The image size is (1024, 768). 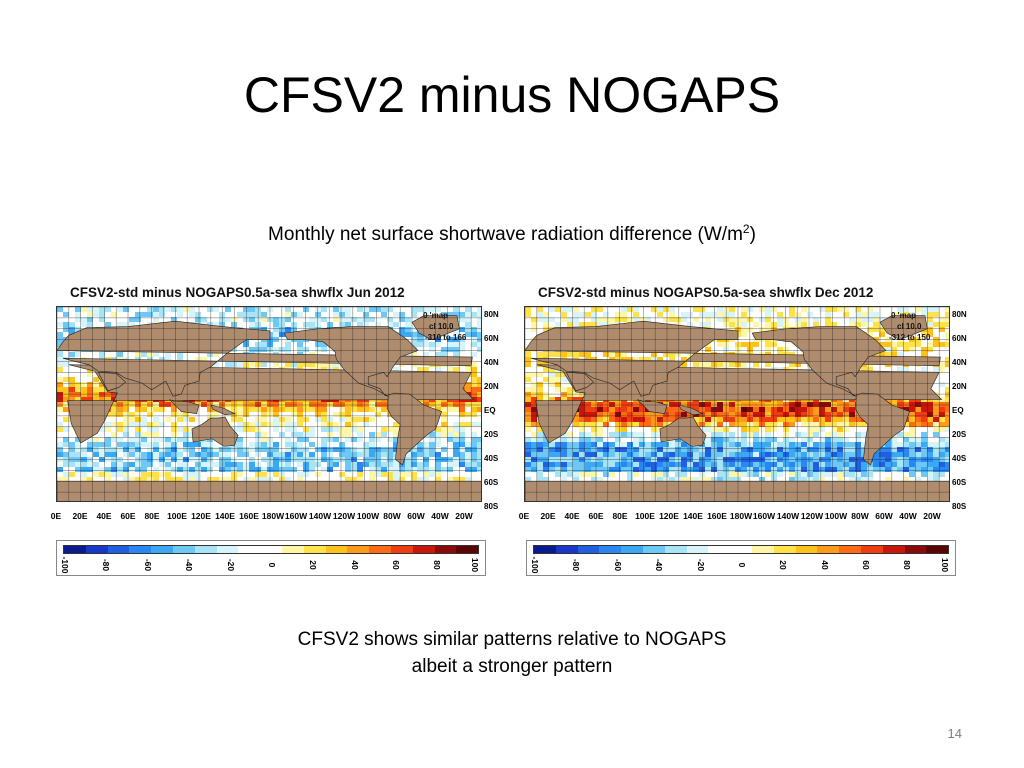 I want to click on colorbar-swatches, so click(x=741, y=549).